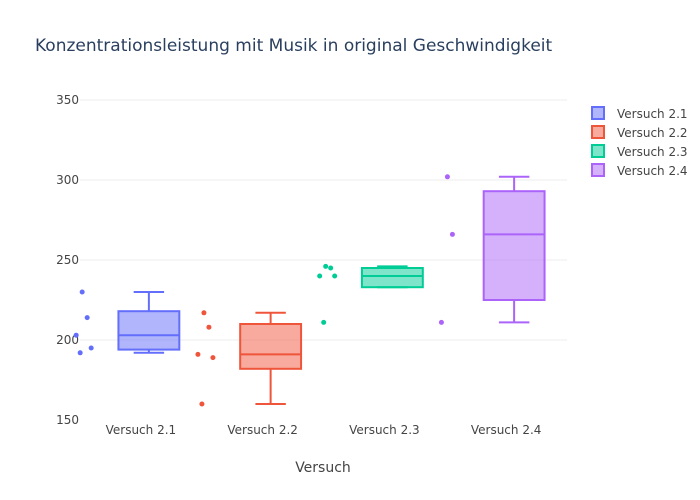 The height and width of the screenshot is (500, 700). Describe the element at coordinates (652, 133) in the screenshot. I see `legend-label: Versuch 2.2` at that location.